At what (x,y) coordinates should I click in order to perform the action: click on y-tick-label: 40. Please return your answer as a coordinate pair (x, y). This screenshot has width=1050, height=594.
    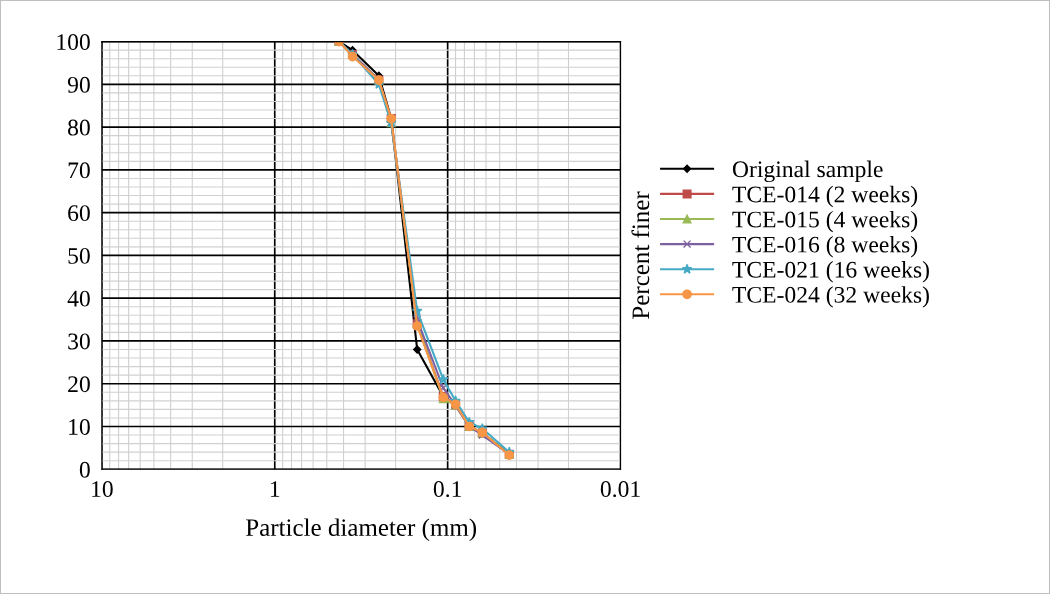
    Looking at the image, I should click on (78, 298).